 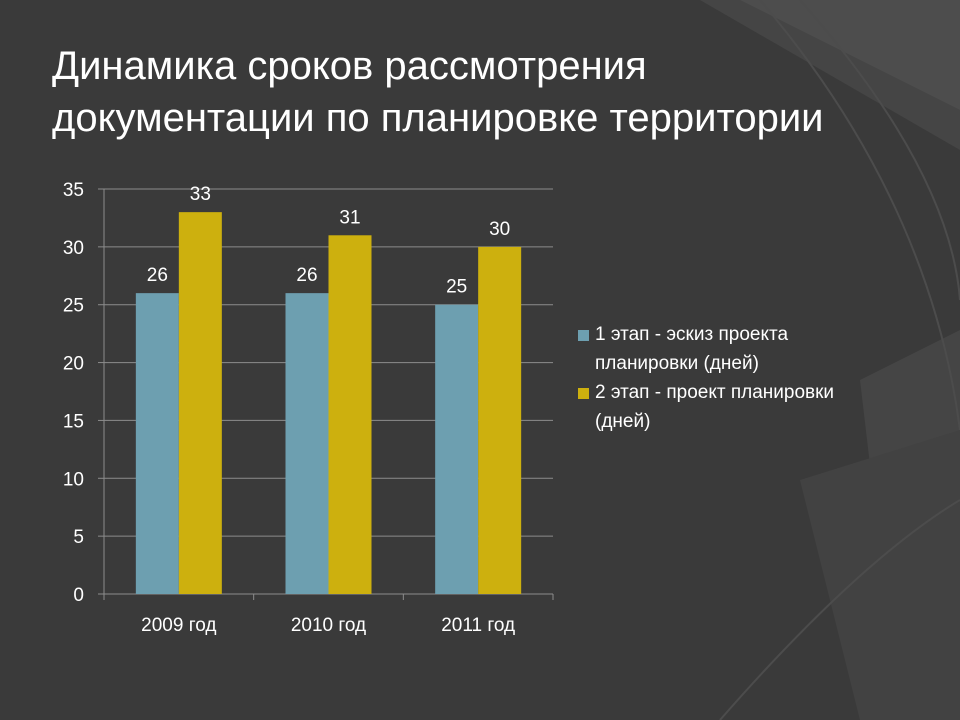 What do you see at coordinates (715, 407) in the screenshot?
I see `legend-label-series-2: 2 этап - проект планировки (дней)` at bounding box center [715, 407].